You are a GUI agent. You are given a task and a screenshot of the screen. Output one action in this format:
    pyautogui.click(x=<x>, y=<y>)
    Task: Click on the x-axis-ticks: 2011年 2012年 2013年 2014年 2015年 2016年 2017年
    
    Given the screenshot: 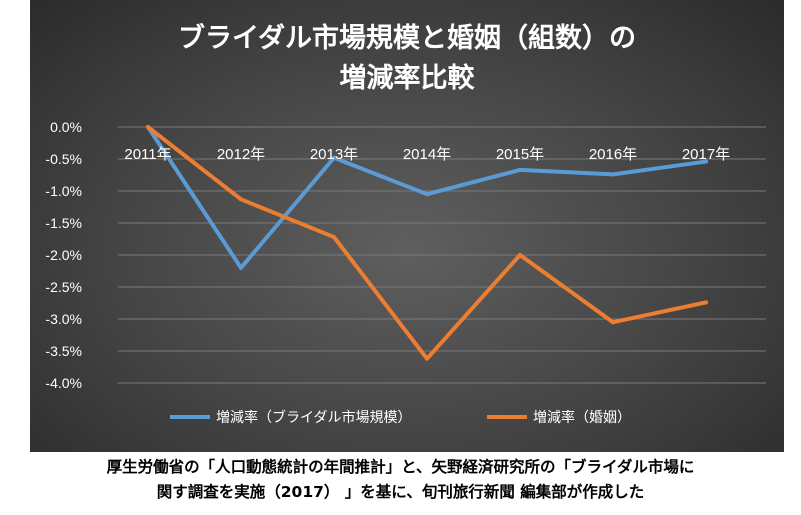 What is the action you would take?
    pyautogui.click(x=427, y=154)
    